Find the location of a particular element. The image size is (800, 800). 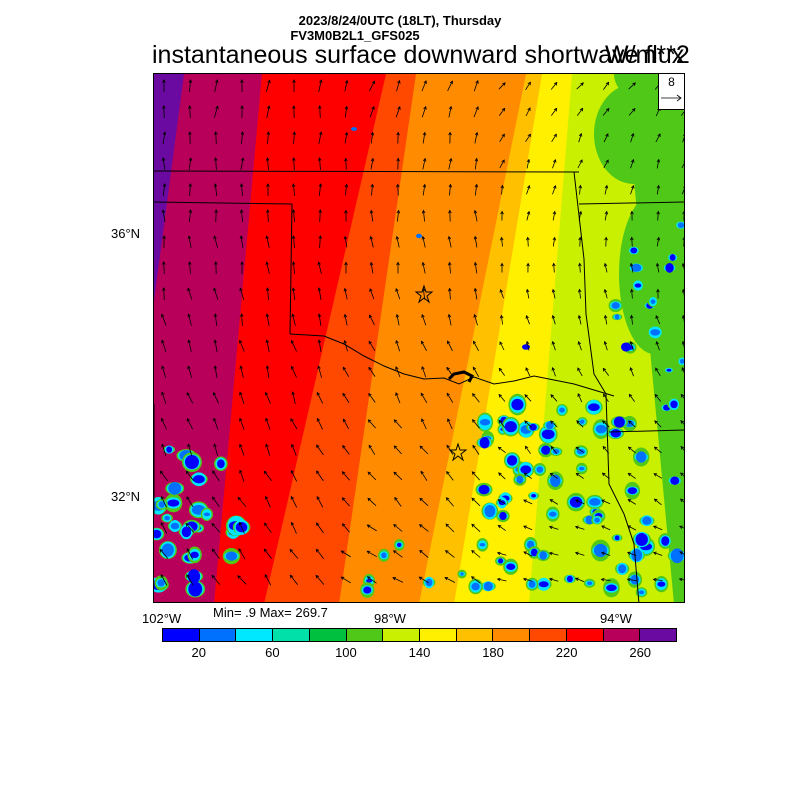

colorbar-swatch is located at coordinates (291, 635).